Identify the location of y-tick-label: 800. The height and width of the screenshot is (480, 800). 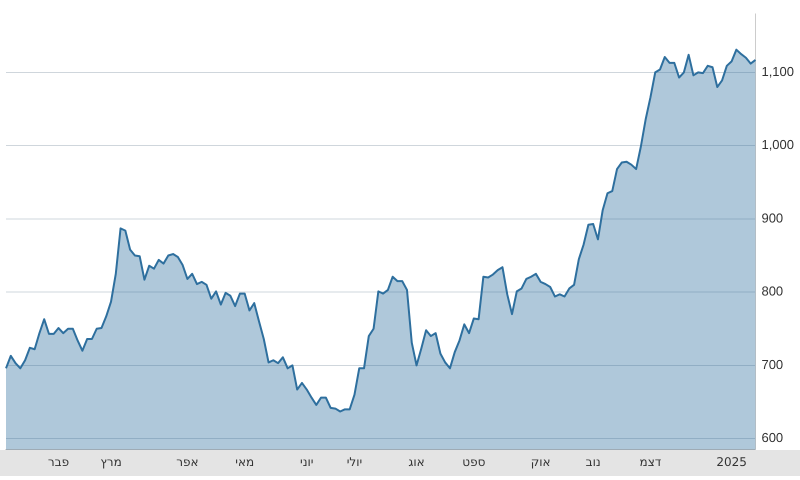
(772, 291).